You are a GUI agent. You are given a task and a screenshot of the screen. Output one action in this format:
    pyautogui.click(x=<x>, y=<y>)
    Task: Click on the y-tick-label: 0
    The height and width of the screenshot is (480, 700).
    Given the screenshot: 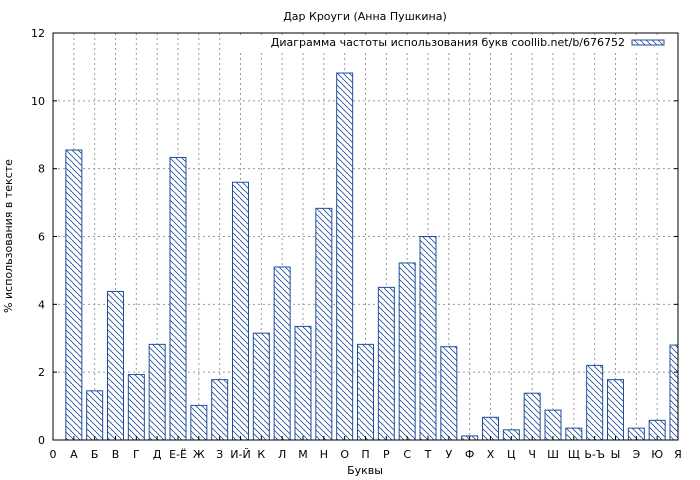 What is the action you would take?
    pyautogui.click(x=41, y=440)
    